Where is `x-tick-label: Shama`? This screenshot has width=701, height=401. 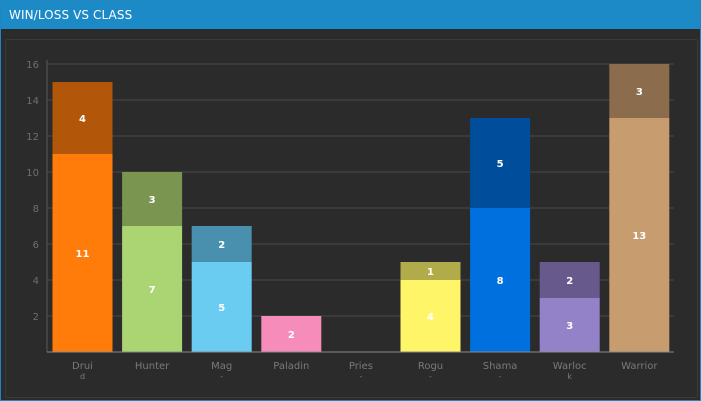
x-tick-label: Shama is located at coordinates (500, 366).